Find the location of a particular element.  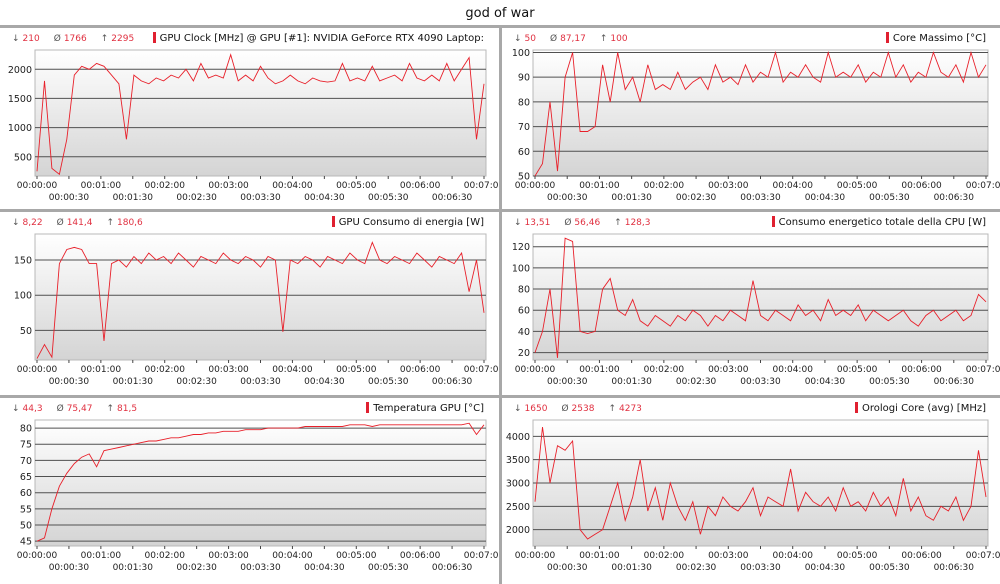

window-title: god of war is located at coordinates (500, 14).